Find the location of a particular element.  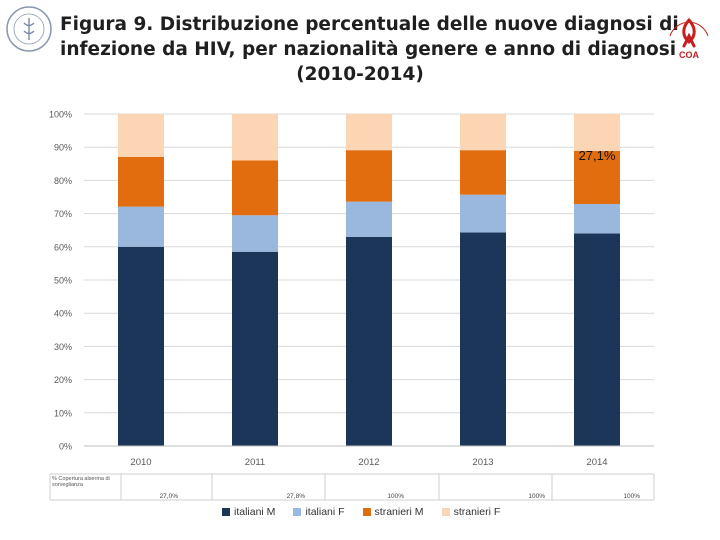

legend-item-italiani-M: italiani M is located at coordinates (248, 512).